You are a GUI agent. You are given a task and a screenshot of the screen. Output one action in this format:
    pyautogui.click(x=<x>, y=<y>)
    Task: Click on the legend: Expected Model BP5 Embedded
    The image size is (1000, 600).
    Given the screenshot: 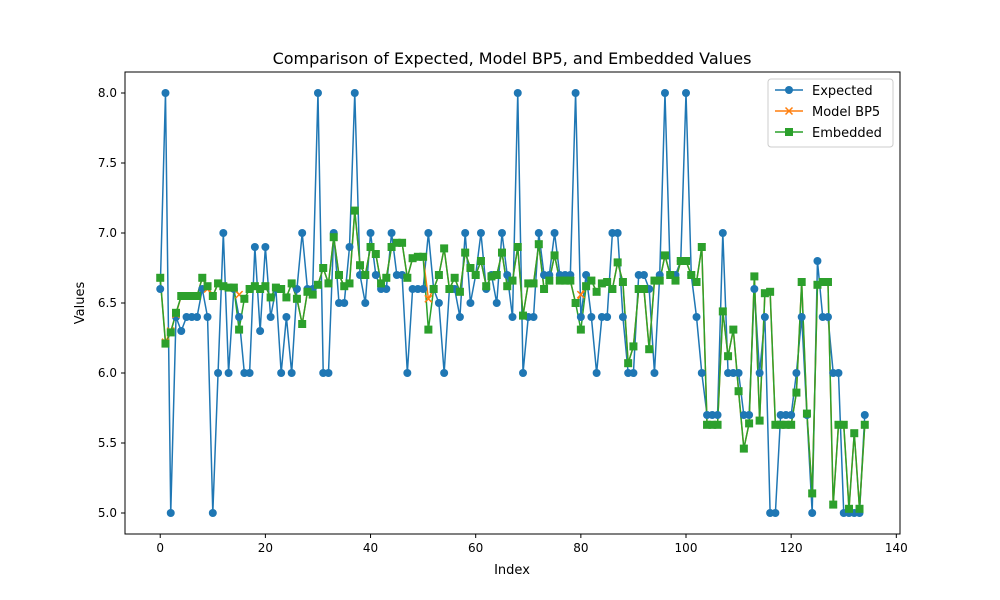 What is the action you would take?
    pyautogui.click(x=830, y=113)
    